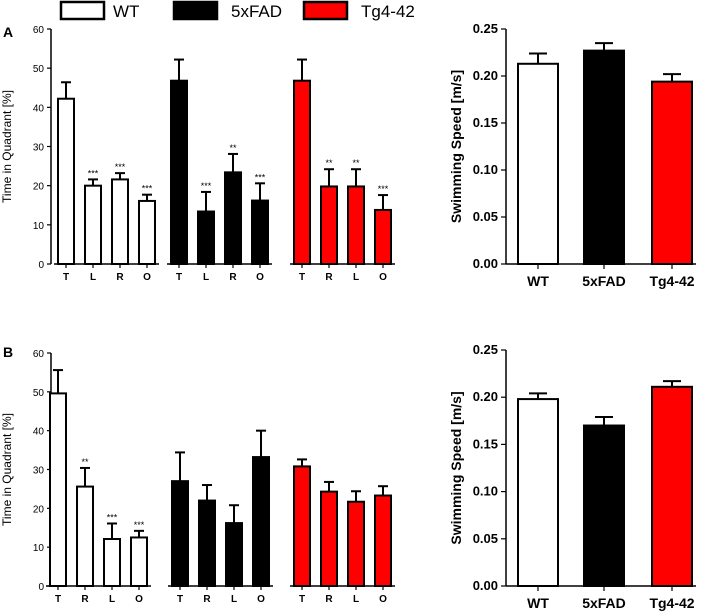 This screenshot has height=616, width=708. What do you see at coordinates (39, 30) in the screenshot?
I see `y-tick-label: 60` at bounding box center [39, 30].